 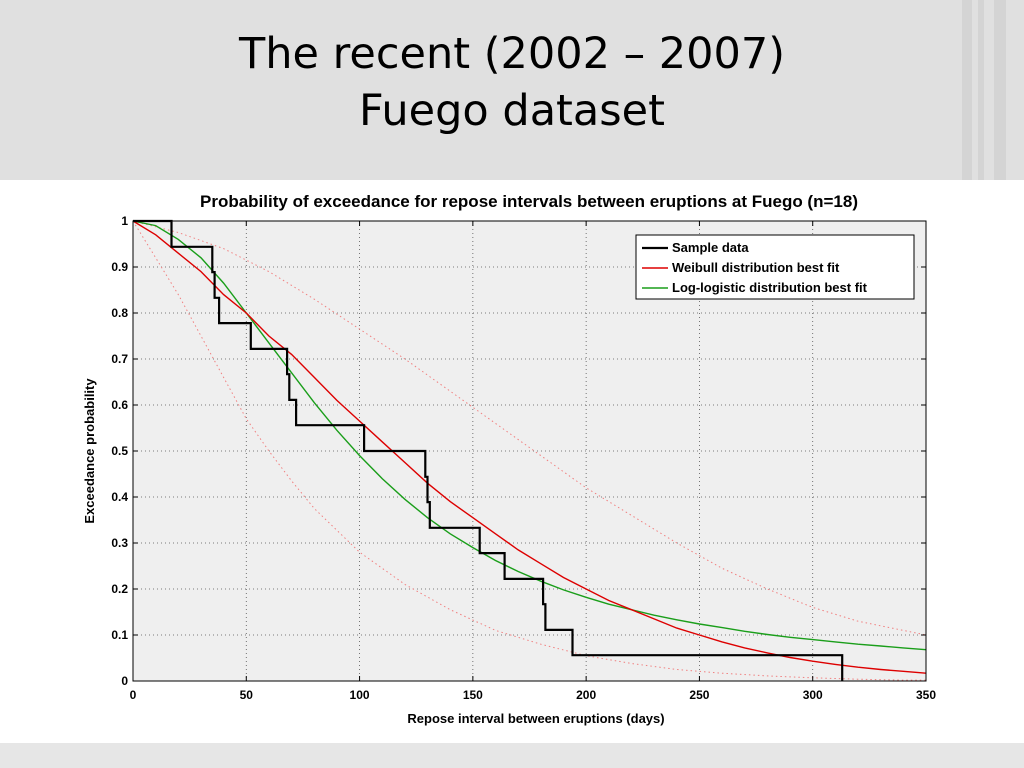 I want to click on legend-label: Weibull distribution best fit, so click(x=756, y=267).